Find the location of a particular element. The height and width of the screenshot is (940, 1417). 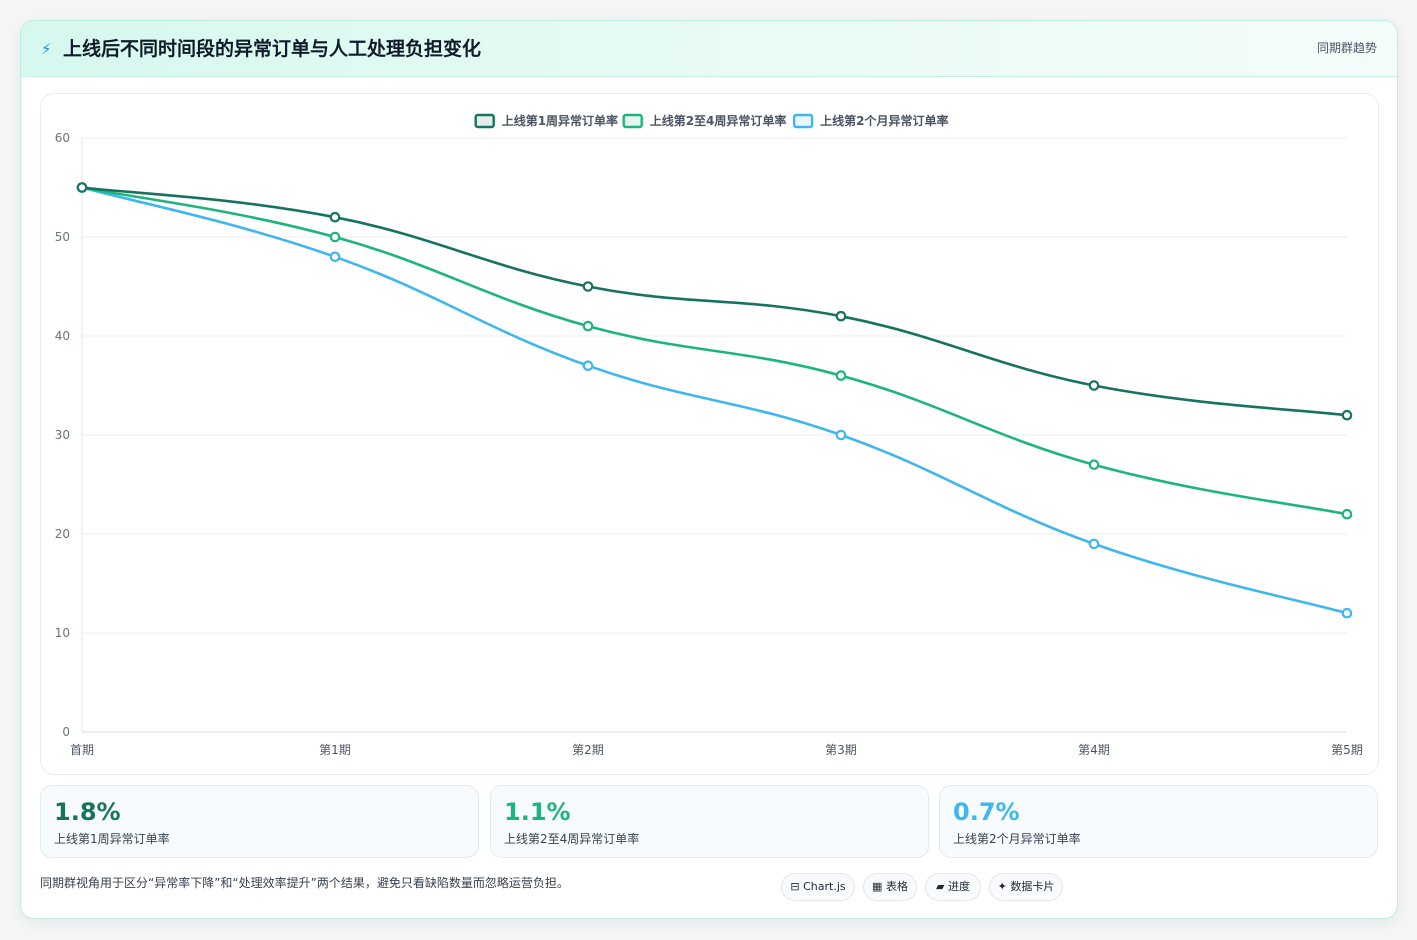

x-tick-label: 首期 is located at coordinates (82, 750).